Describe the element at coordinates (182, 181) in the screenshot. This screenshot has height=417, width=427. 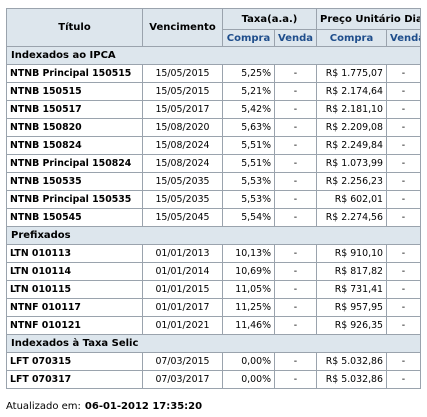
I see `cell-vencimento: 15/05/2035` at that location.